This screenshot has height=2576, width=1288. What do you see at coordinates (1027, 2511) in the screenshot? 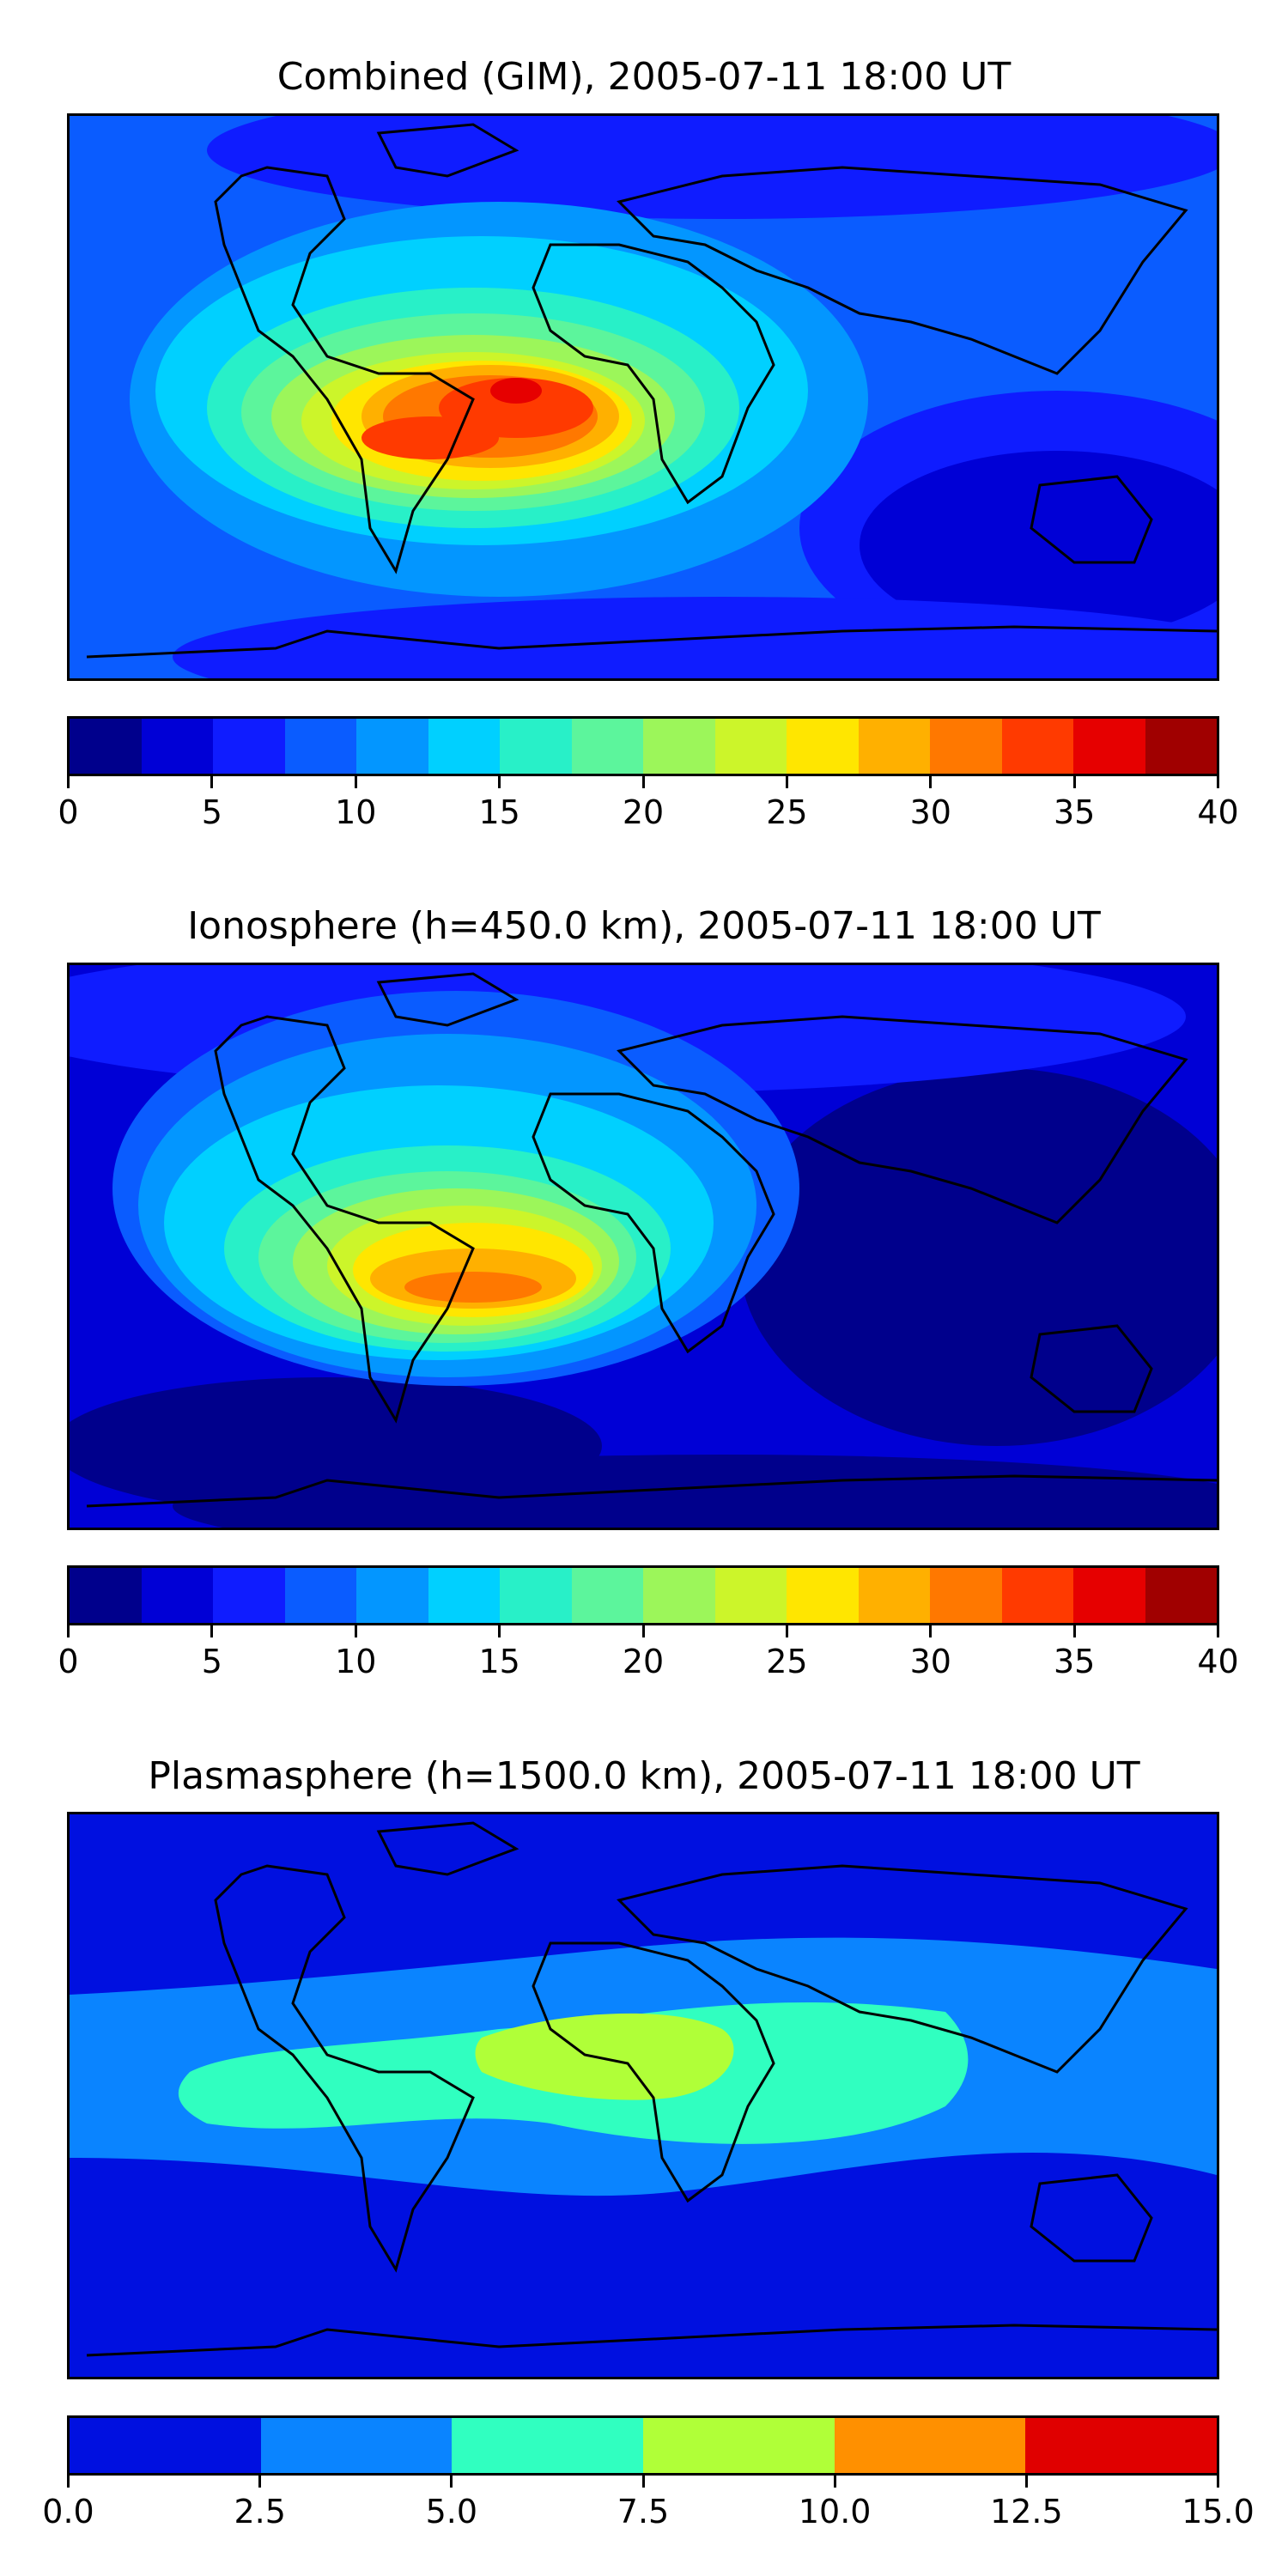
I see `colorbar-tick-label: 12.5` at bounding box center [1027, 2511].